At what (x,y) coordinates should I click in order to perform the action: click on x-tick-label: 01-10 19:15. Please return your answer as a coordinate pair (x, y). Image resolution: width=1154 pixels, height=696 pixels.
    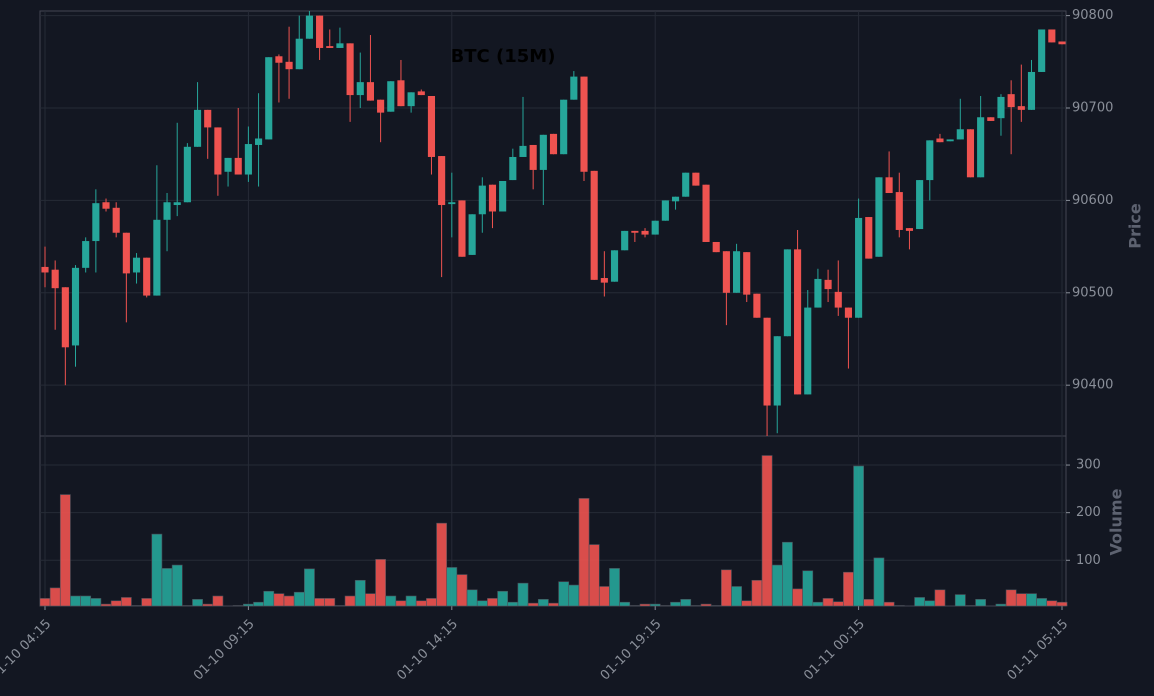
    Looking at the image, I should click on (631, 650).